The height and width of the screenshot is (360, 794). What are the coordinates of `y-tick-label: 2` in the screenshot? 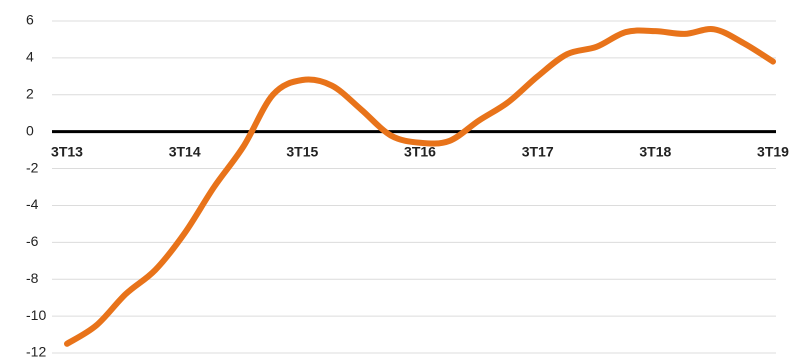 It's located at (30, 93).